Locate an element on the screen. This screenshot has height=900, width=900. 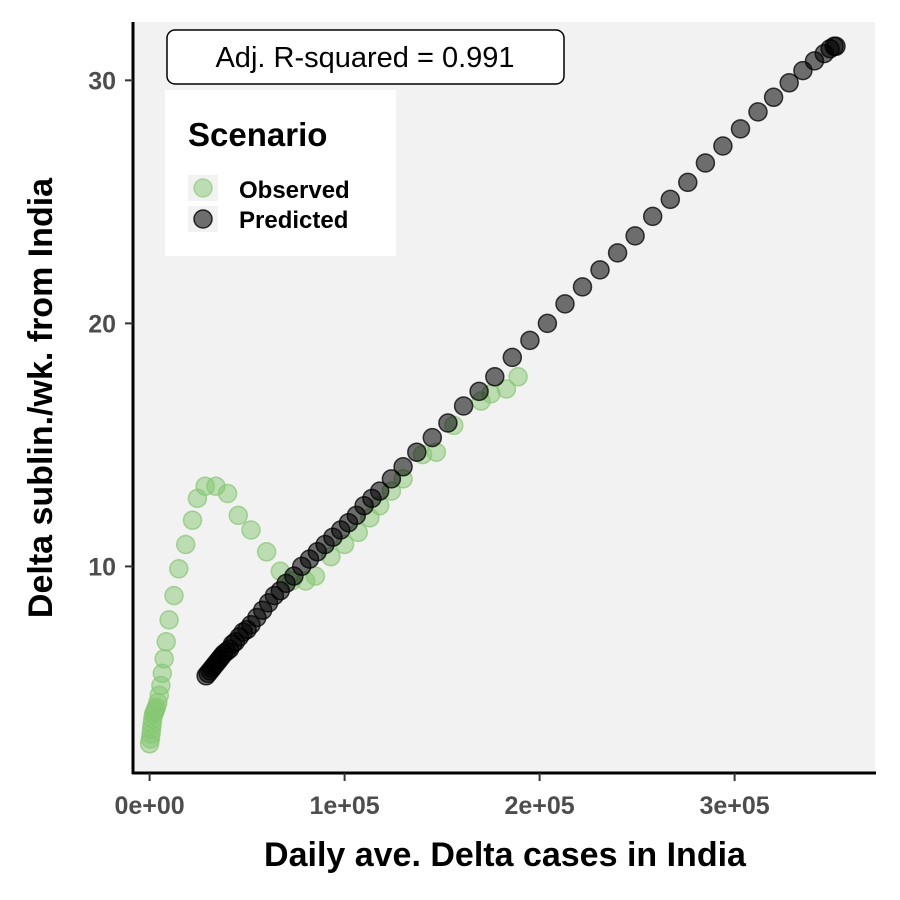
y-axis-title: Delta sublin./wk. from India is located at coordinates (41, 397).